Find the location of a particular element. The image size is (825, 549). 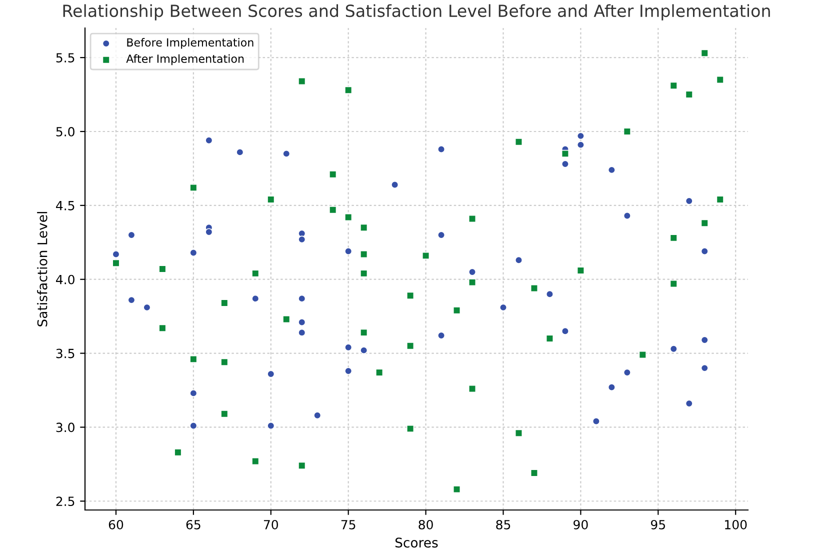

x-tick-label: 95 is located at coordinates (658, 525).